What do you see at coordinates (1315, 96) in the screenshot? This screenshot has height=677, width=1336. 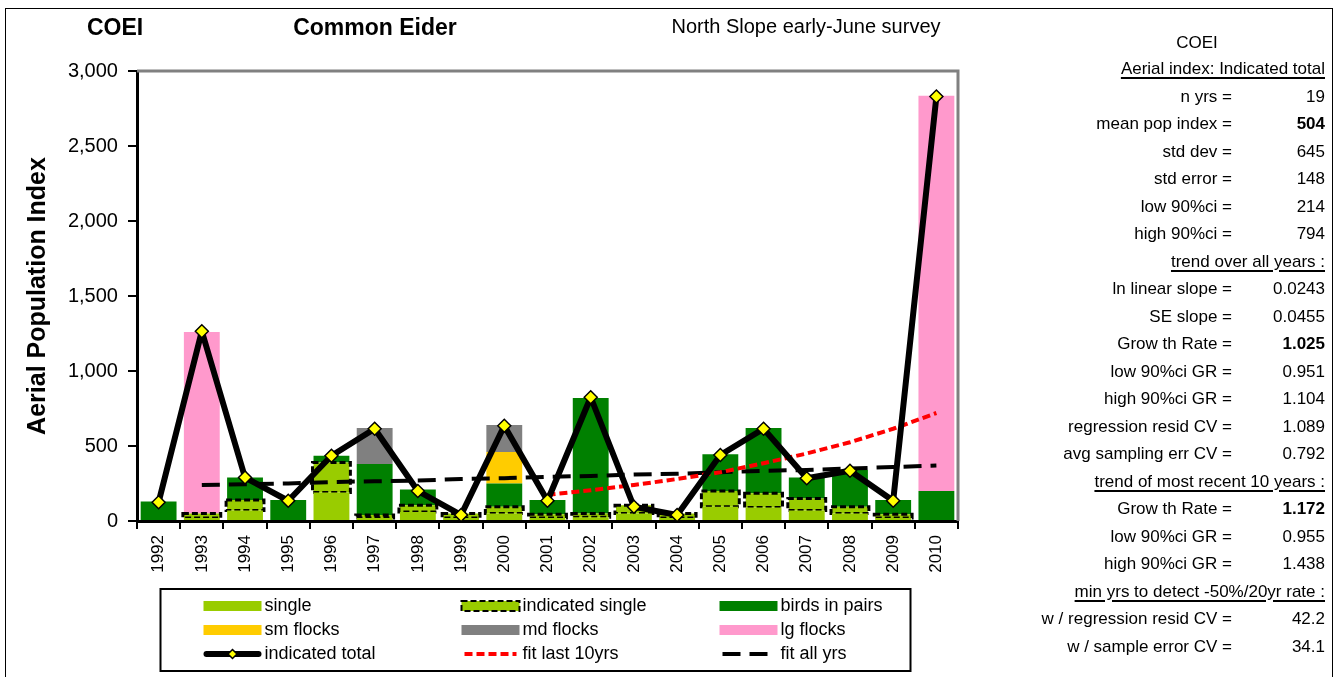 I see `text: 19` at bounding box center [1315, 96].